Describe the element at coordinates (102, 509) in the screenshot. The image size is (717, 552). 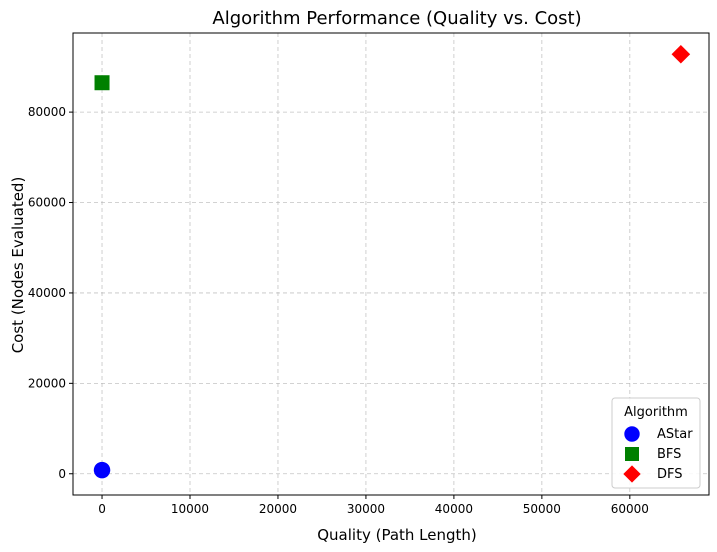
I see `x-tick-label: 0` at that location.